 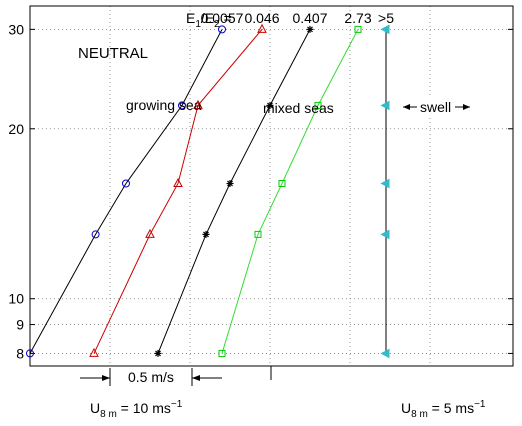 What do you see at coordinates (443, 409) in the screenshot?
I see `right-reference-label: U8 m = 5 ms−1` at bounding box center [443, 409].